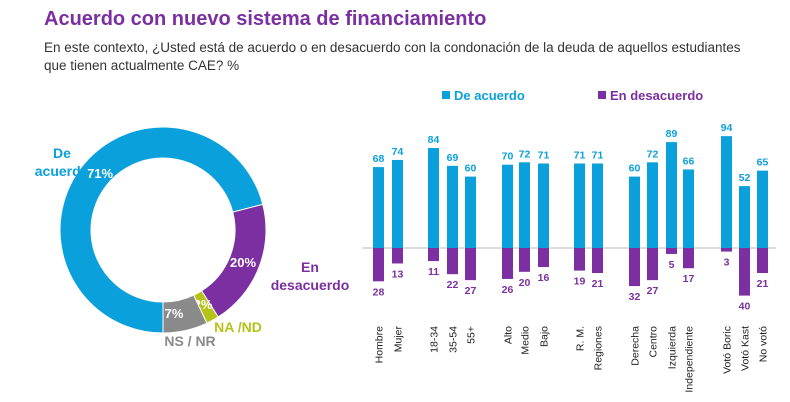 This screenshot has width=790, height=402. What do you see at coordinates (745, 178) in the screenshot?
I see `bar-agree-label: 52` at bounding box center [745, 178].